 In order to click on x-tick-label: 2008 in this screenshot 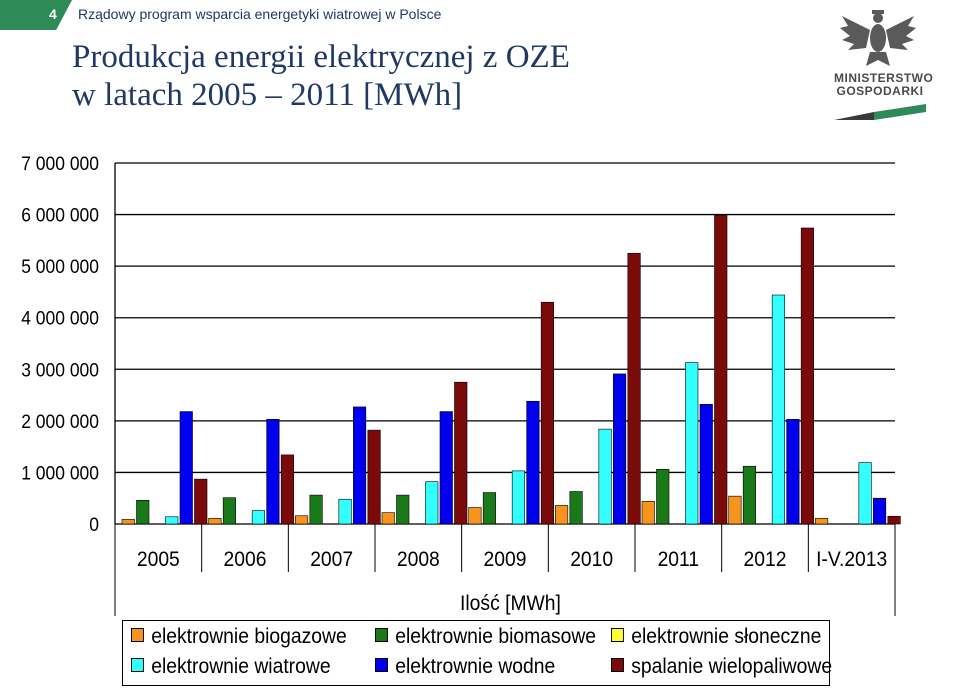, I will do `click(418, 559)`.